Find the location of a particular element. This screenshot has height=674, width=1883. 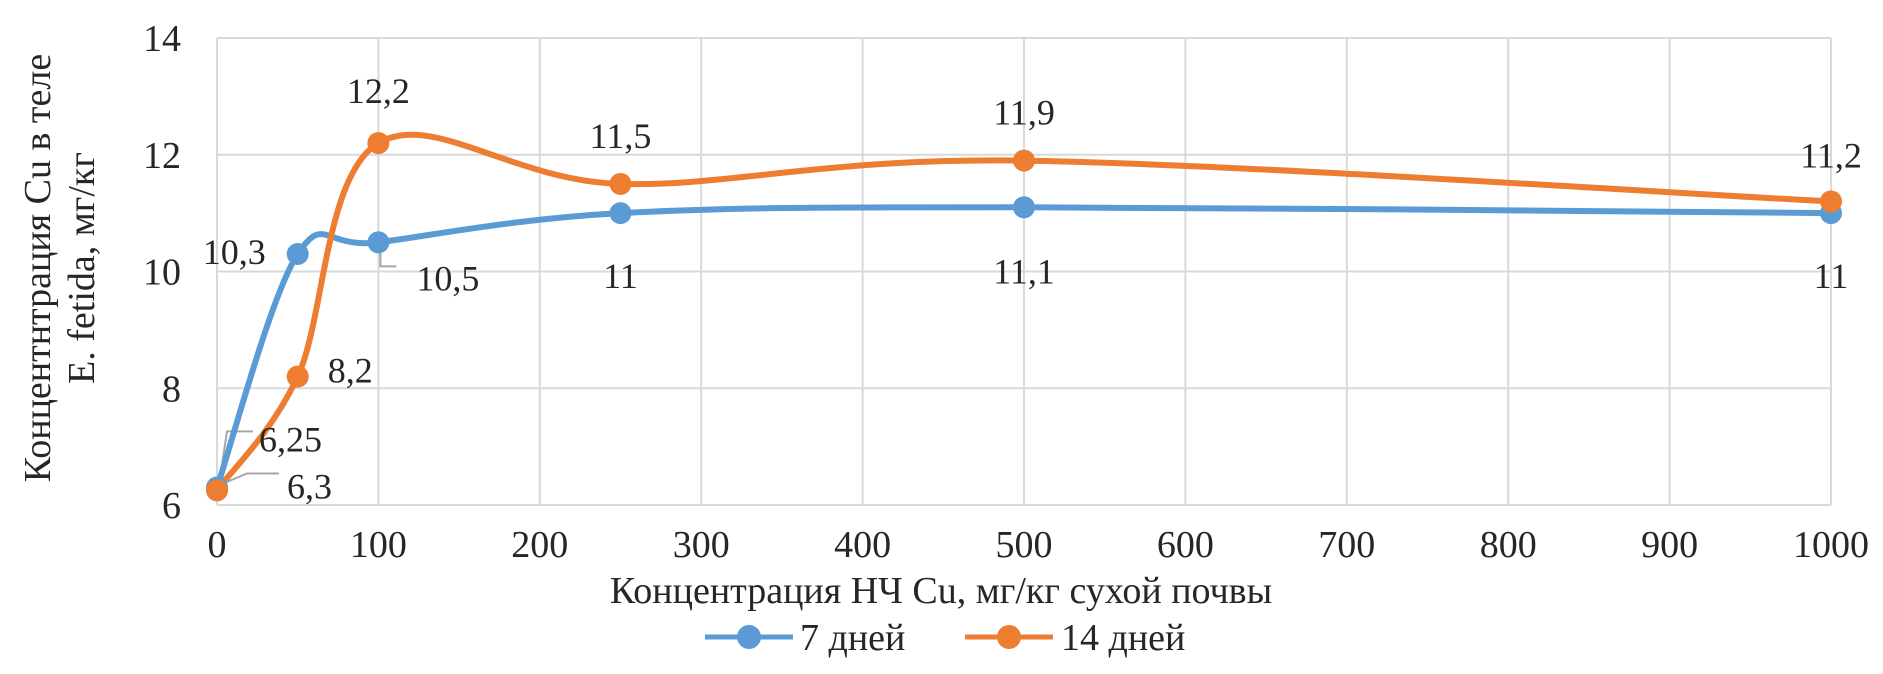

x-tick-label: 1000 is located at coordinates (1831, 545).